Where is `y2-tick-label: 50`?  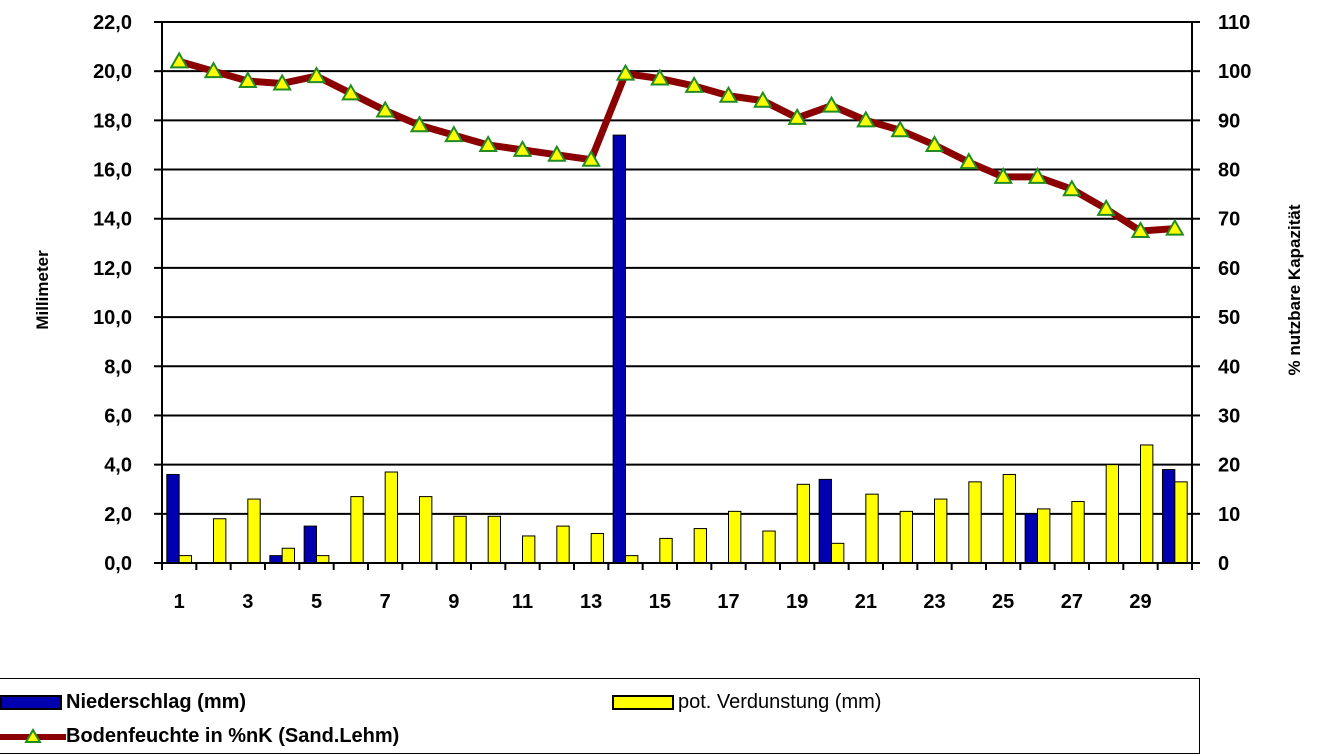 y2-tick-label: 50 is located at coordinates (1229, 318).